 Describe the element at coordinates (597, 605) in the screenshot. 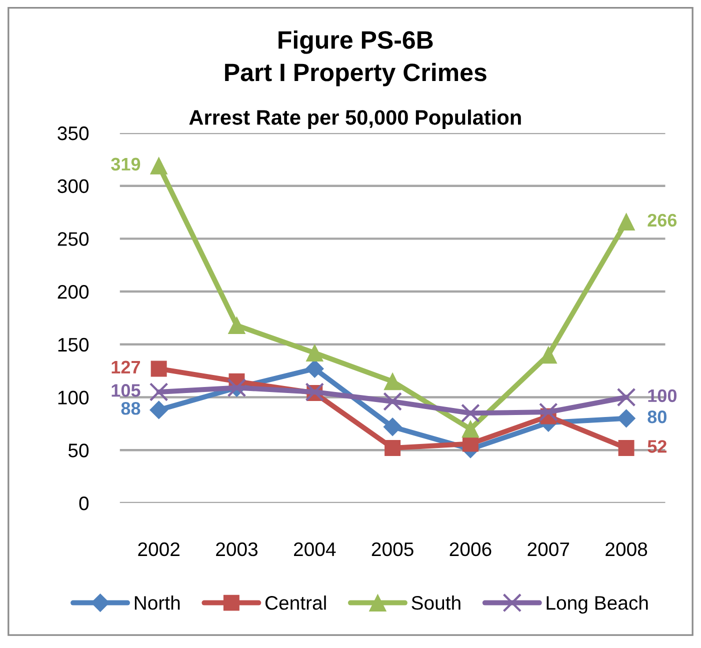

I see `legend-label: Long Beach` at that location.